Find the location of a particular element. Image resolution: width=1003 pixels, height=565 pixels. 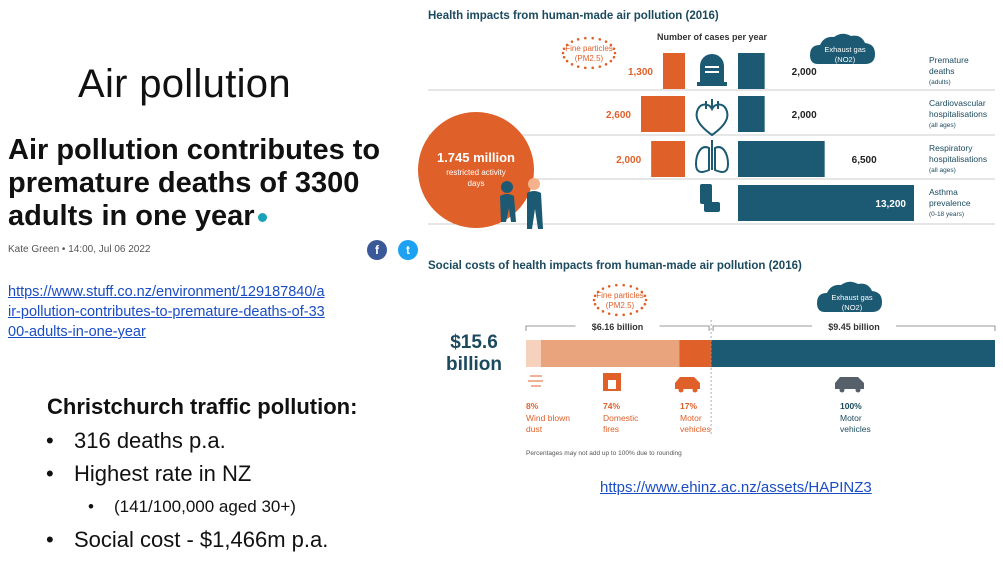

summary-bullet: • Highest rate in NZ is located at coordinates (149, 473).